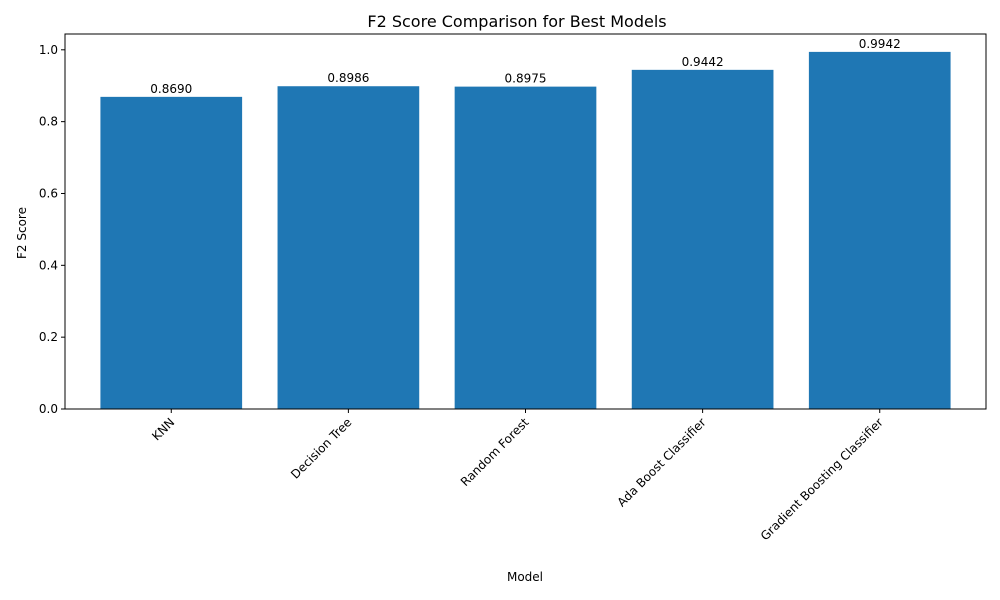 The height and width of the screenshot is (600, 1000). Describe the element at coordinates (48, 122) in the screenshot. I see `y-tick-label: 0.8` at that location.